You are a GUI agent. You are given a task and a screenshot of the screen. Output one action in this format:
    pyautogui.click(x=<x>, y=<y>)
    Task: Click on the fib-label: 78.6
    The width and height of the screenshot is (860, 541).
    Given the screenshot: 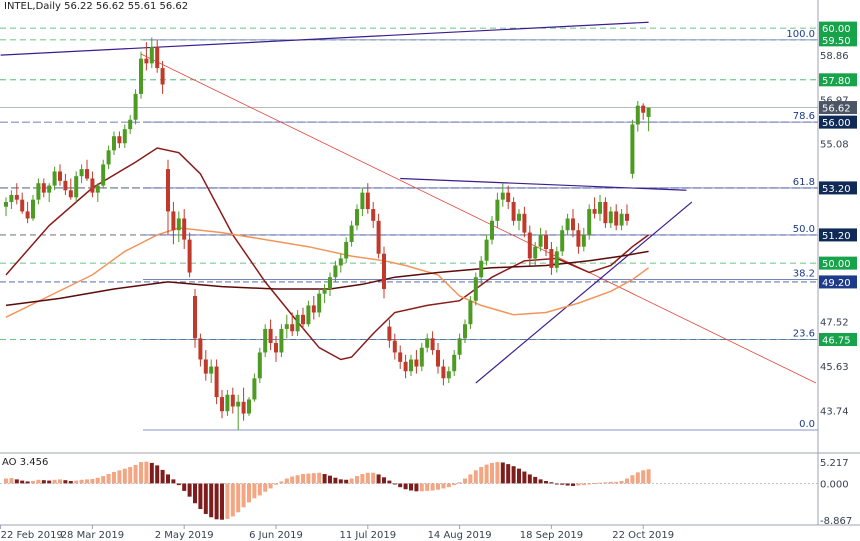 What is the action you would take?
    pyautogui.click(x=804, y=116)
    